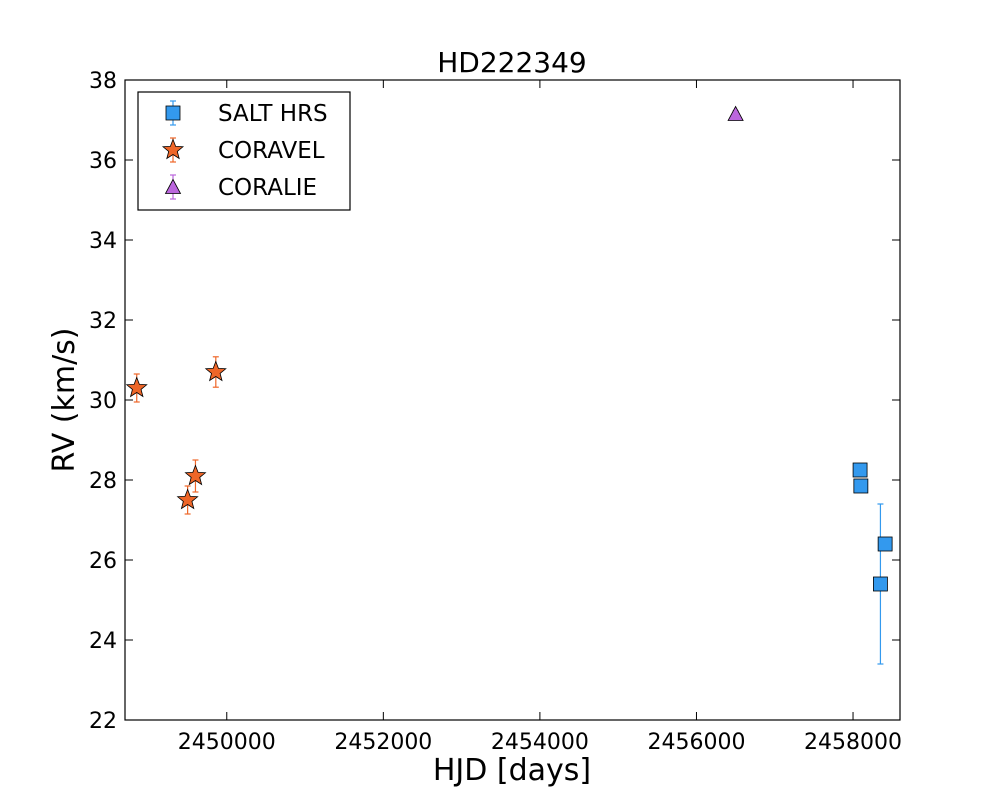 Image resolution: width=1000 pixels, height=800 pixels. Describe the element at coordinates (103, 321) in the screenshot. I see `y-tick-label: 32` at that location.